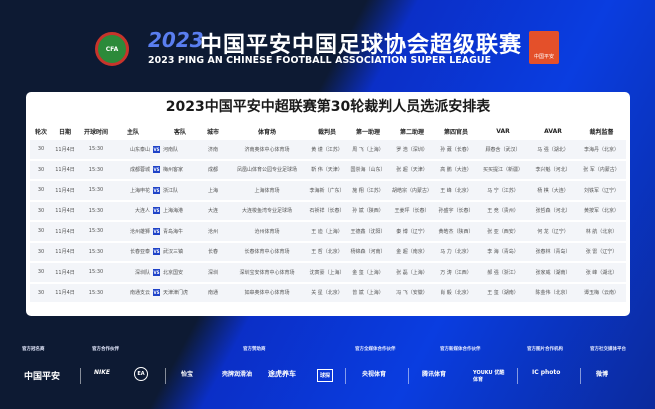 Image resolution: width=655 pixels, height=409 pixels. What do you see at coordinates (456, 272) in the screenshot?
I see `fourth-official-cell: 万 涛（江西）` at bounding box center [456, 272].